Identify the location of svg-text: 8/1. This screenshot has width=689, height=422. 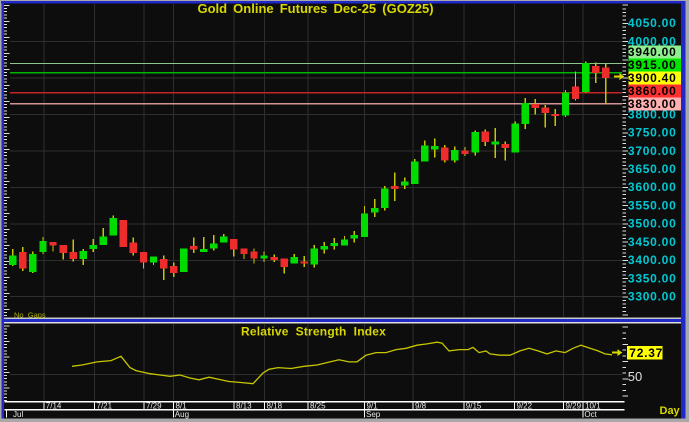
(182, 405).